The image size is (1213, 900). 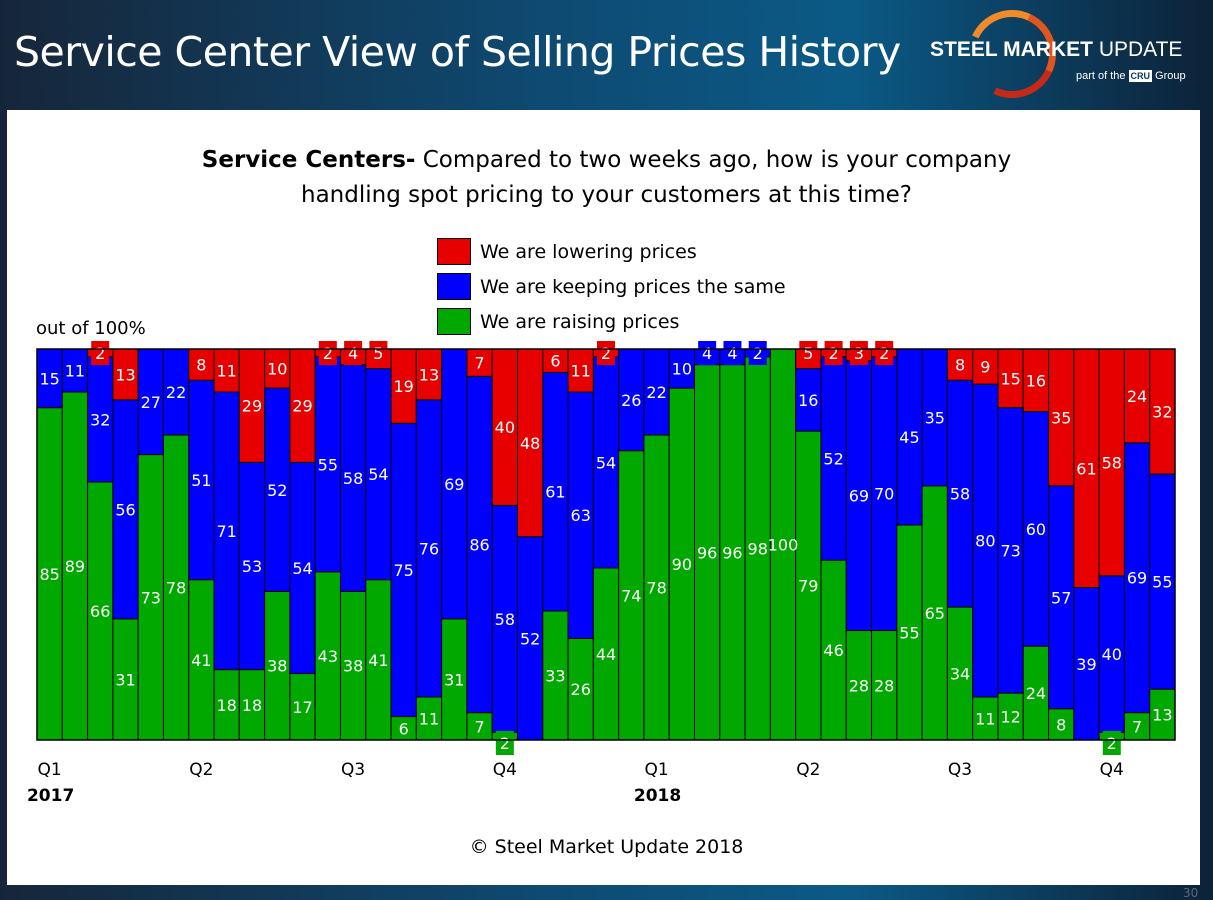 What do you see at coordinates (935, 417) in the screenshot?
I see `data-label-same: 35` at bounding box center [935, 417].